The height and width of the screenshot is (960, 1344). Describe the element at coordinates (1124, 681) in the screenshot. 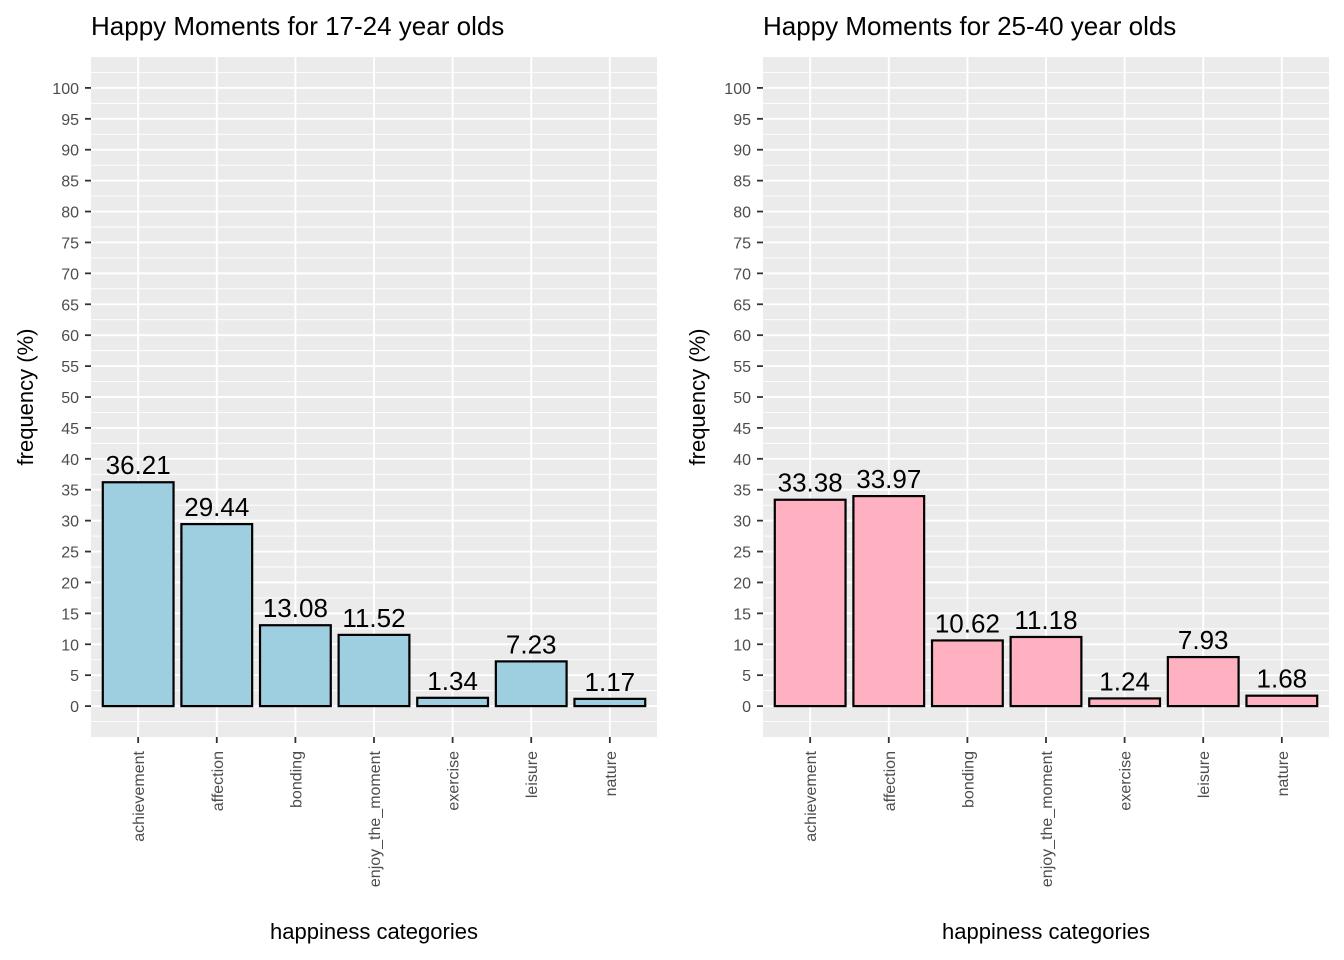

I see `data-label-exercise: 1.24` at that location.